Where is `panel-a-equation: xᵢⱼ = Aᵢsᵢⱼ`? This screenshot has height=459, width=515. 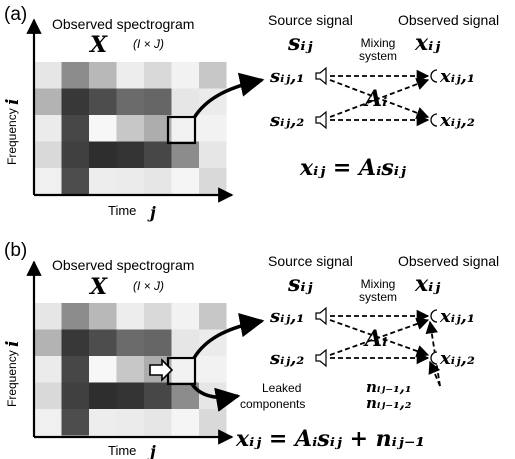 panel-a-equation: xᵢⱼ = Aᵢsᵢⱼ is located at coordinates (352, 168).